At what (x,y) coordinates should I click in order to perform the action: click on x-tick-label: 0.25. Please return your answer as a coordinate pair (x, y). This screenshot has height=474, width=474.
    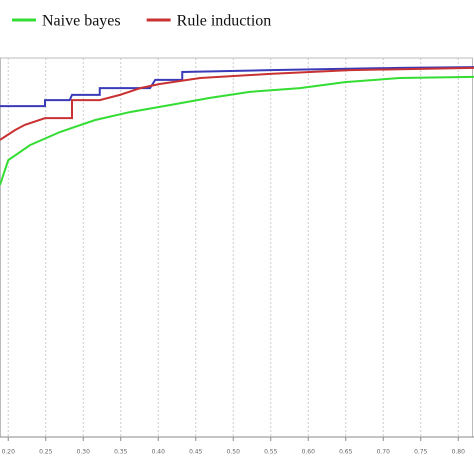
    Looking at the image, I should click on (46, 452).